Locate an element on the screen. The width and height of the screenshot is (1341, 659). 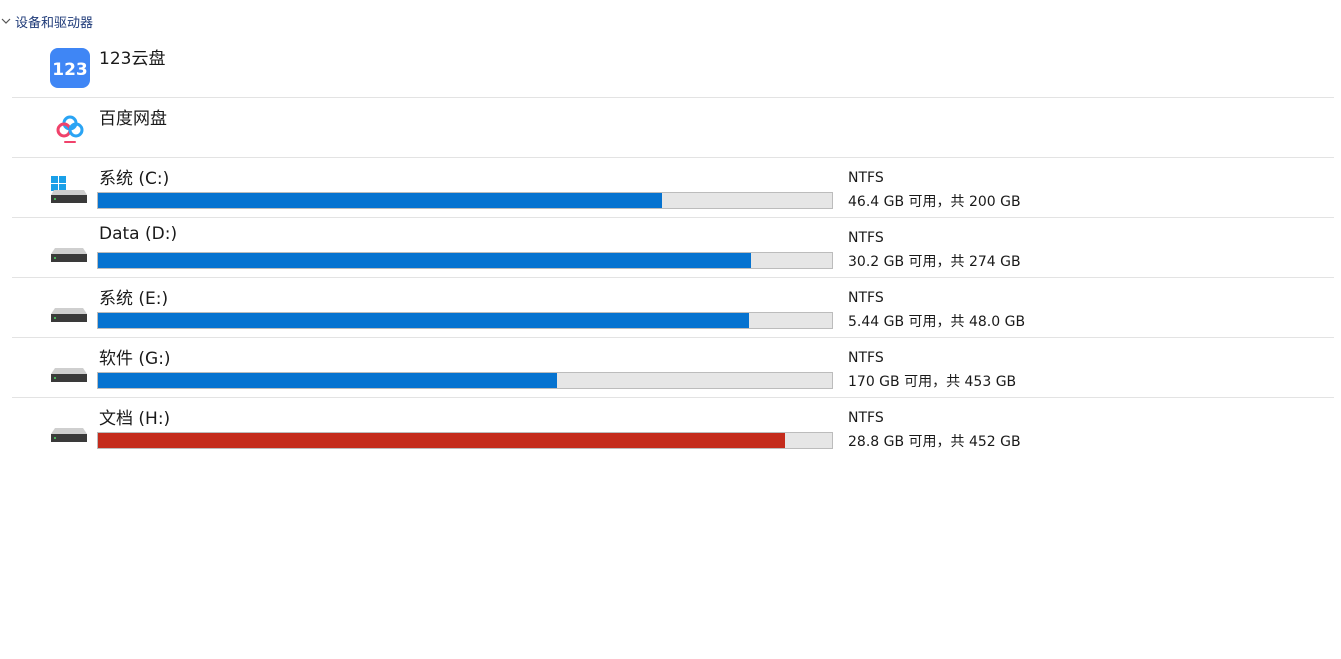
space-label: 46.4 GB 可用，共 200 GB is located at coordinates (934, 202).